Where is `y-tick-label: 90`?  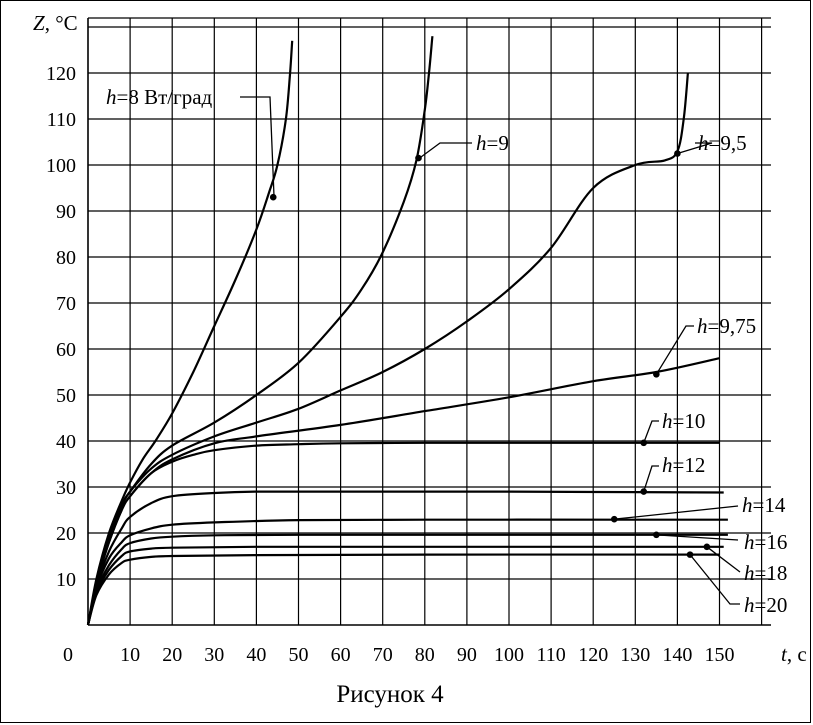
y-tick-label: 90 is located at coordinates (66, 212).